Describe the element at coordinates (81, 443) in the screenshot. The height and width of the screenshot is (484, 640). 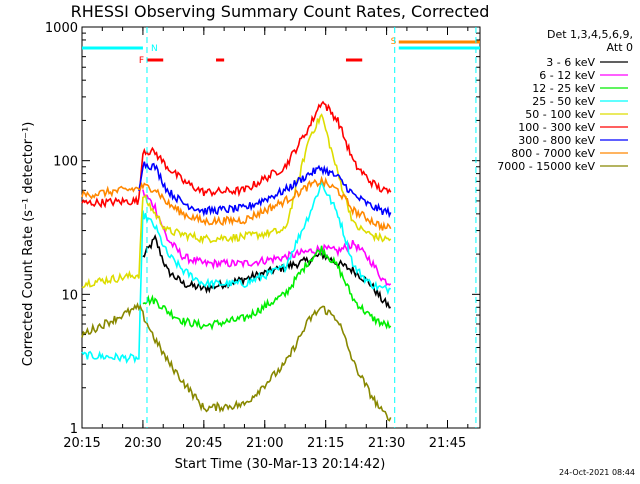
I see `x-tick-label-0: 20:15` at that location.